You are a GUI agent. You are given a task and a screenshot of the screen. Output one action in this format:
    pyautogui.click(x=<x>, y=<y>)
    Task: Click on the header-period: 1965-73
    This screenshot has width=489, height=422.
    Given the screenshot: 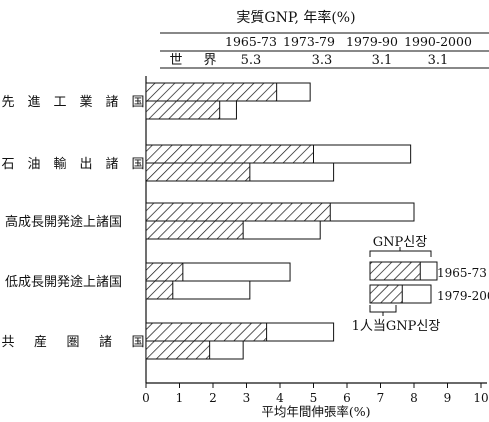 What is the action you would take?
    pyautogui.click(x=251, y=41)
    